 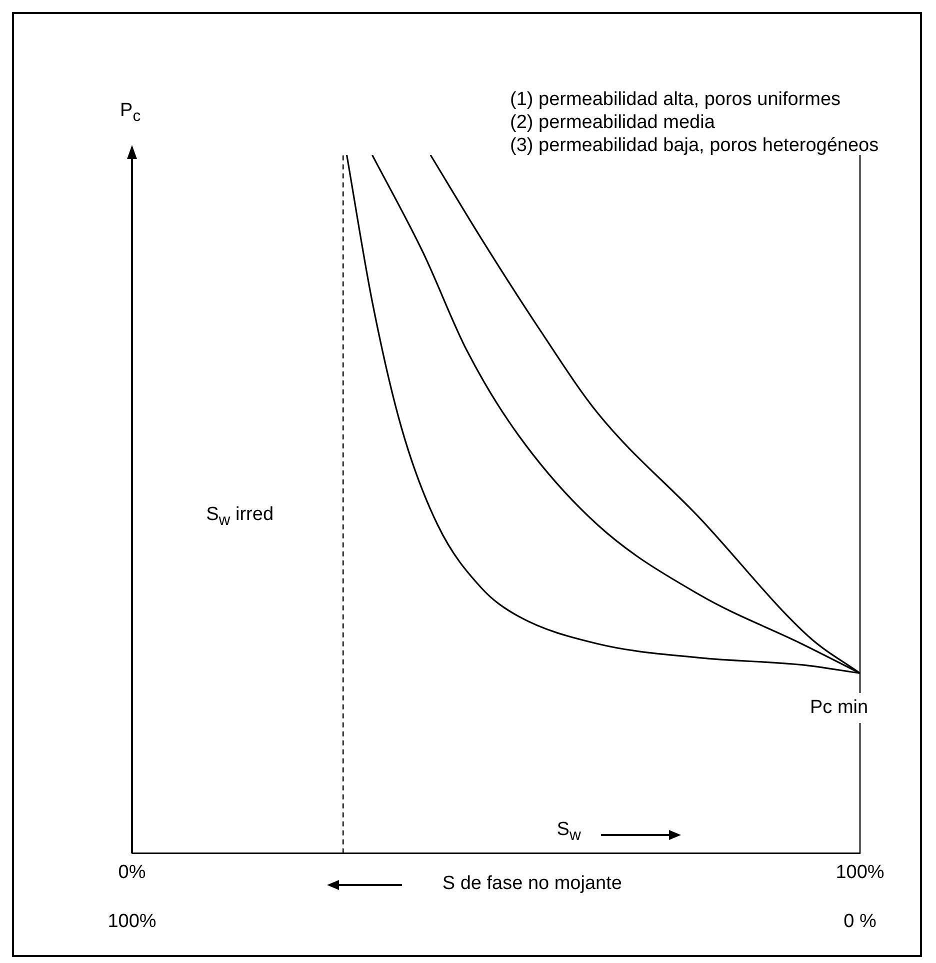 What do you see at coordinates (676, 99) in the screenshot?
I see `text: (1) permeabilidad alta, poros uniformes` at bounding box center [676, 99].